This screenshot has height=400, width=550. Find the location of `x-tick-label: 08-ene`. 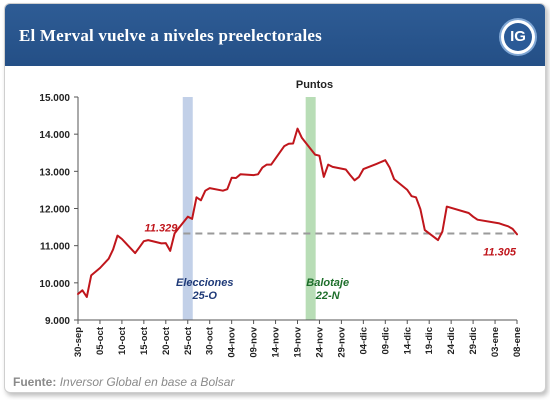

x-tick-label: 08-ene is located at coordinates (517, 342).